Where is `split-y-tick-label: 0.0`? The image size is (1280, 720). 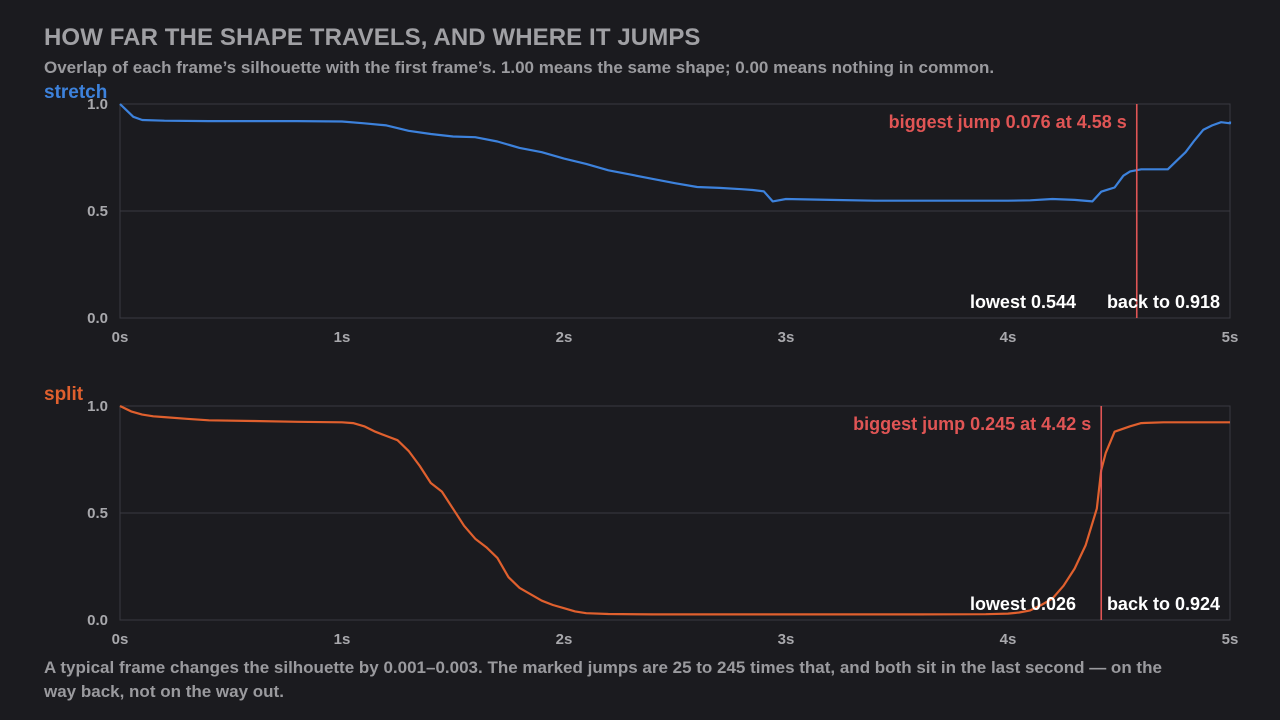
split-y-tick-label: 0.0 is located at coordinates (97, 620).